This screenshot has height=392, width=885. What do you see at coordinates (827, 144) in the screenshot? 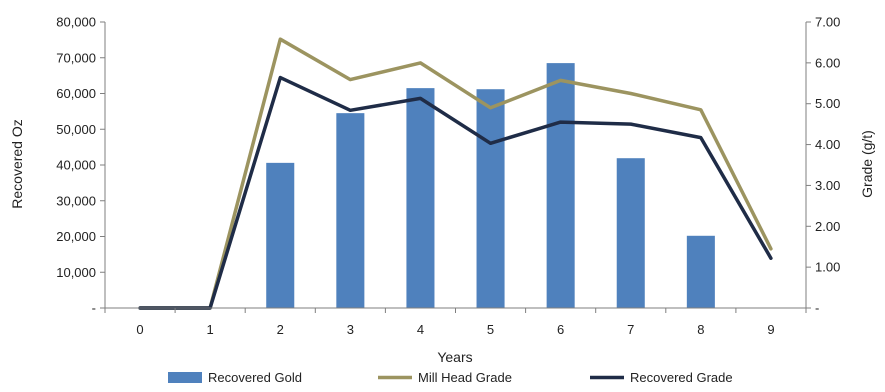
I see `right-tick-label: 4.00` at bounding box center [827, 144].